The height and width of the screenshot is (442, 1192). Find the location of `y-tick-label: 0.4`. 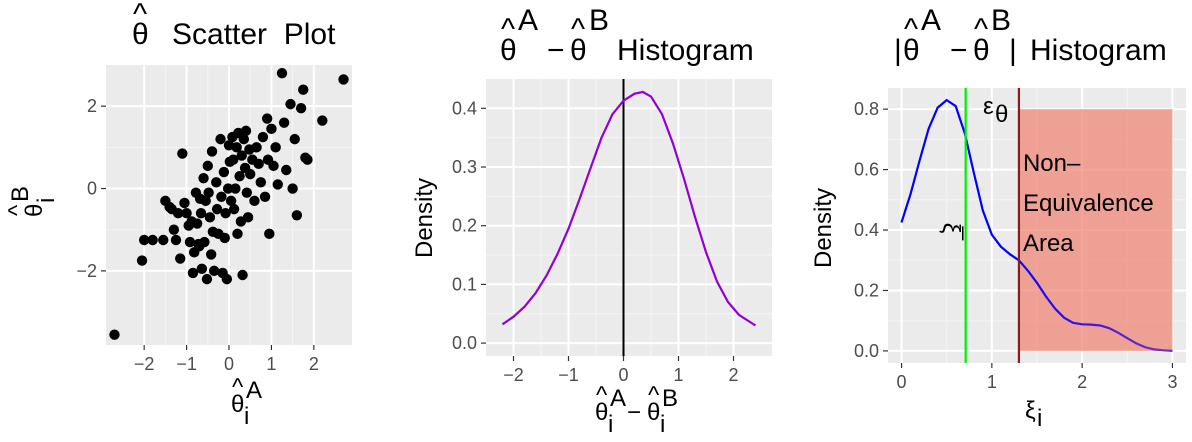

y-tick-label: 0.4 is located at coordinates (866, 230).